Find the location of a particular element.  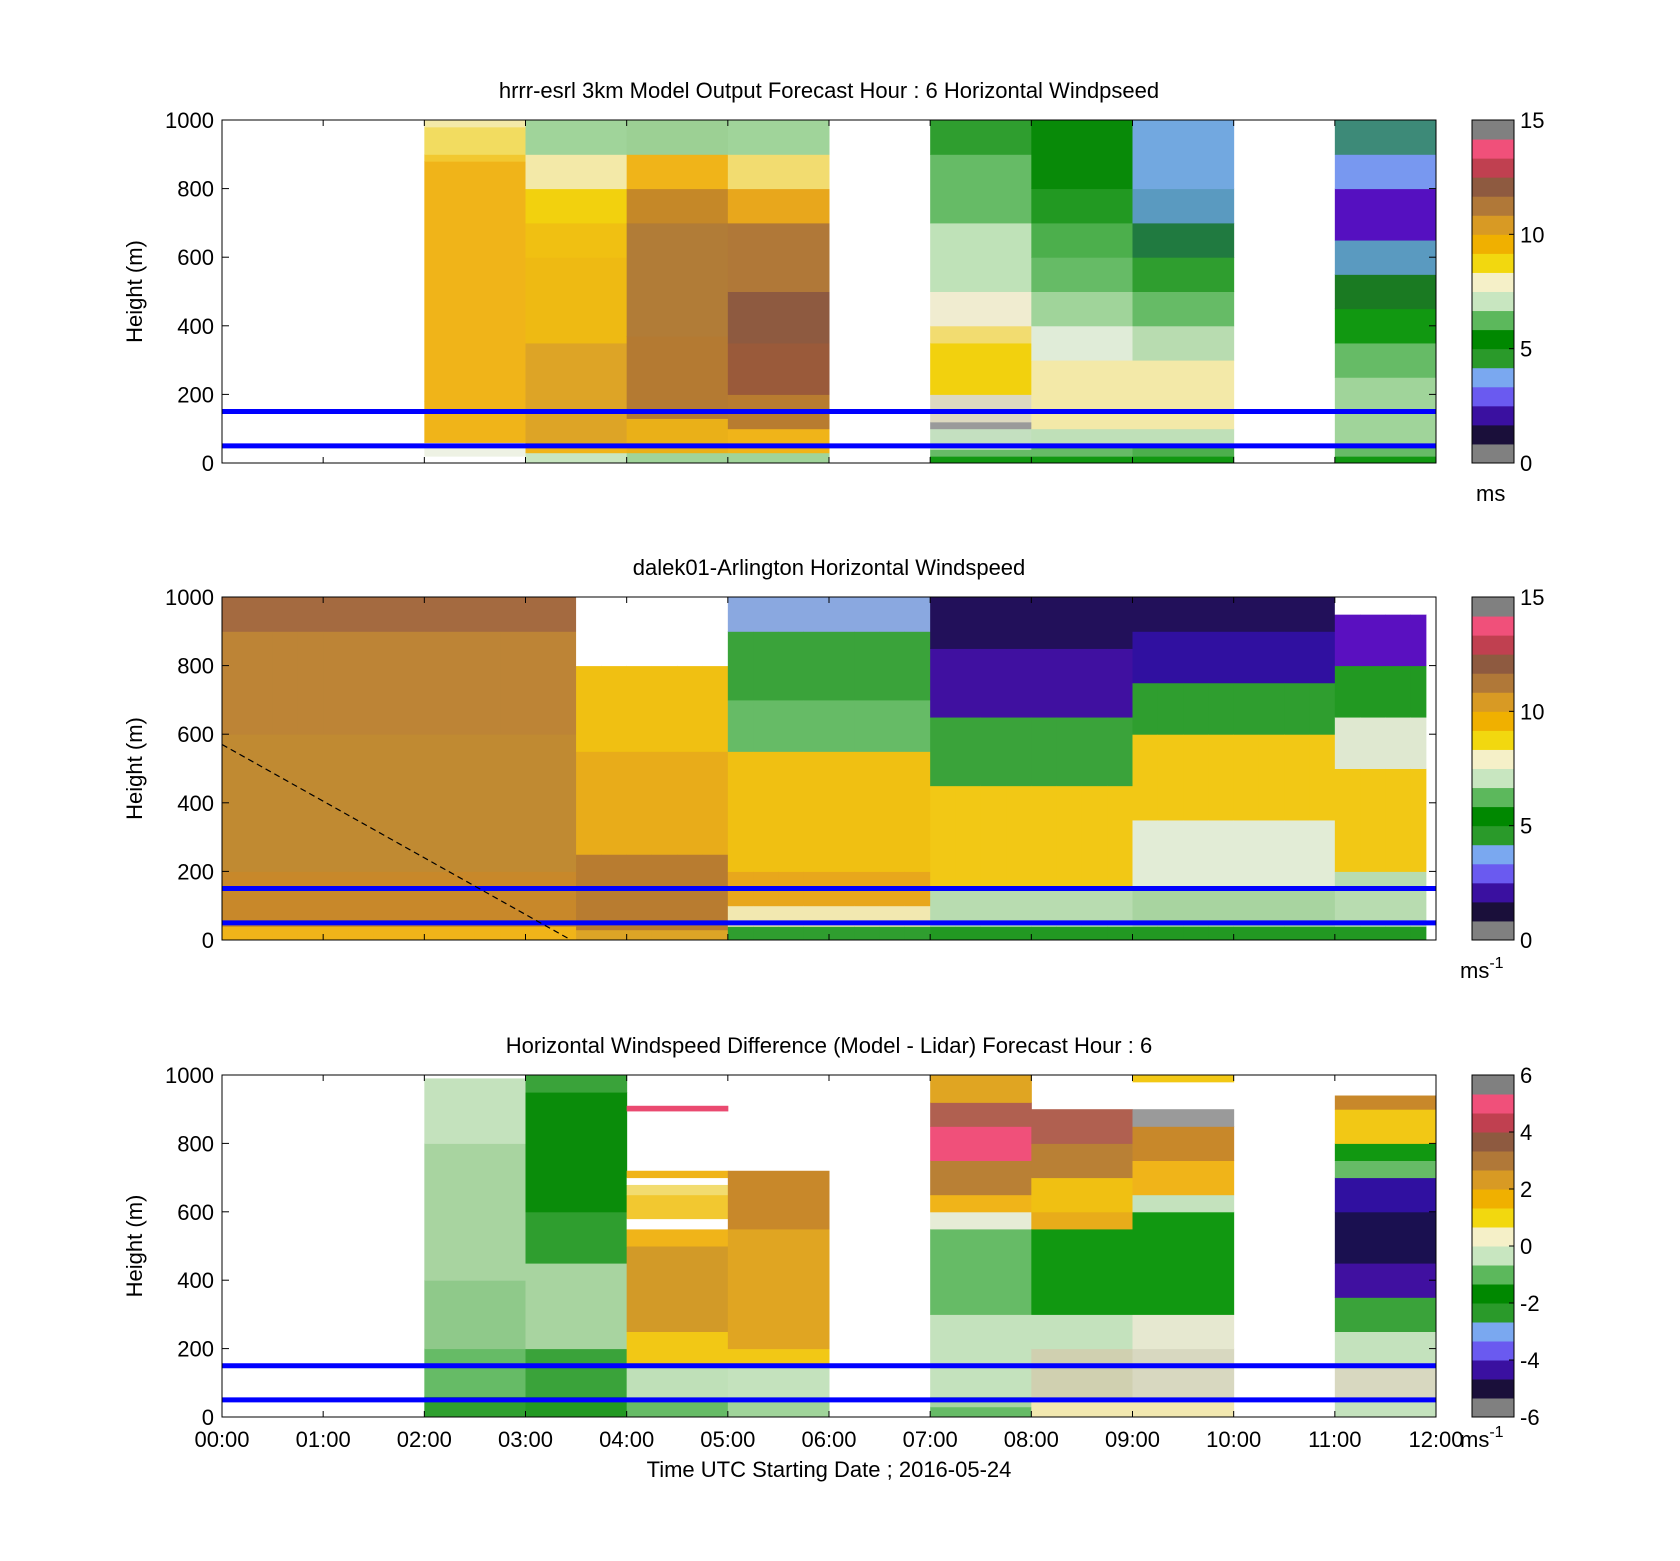

y-axis-label: Height (m) is located at coordinates (134, 291).